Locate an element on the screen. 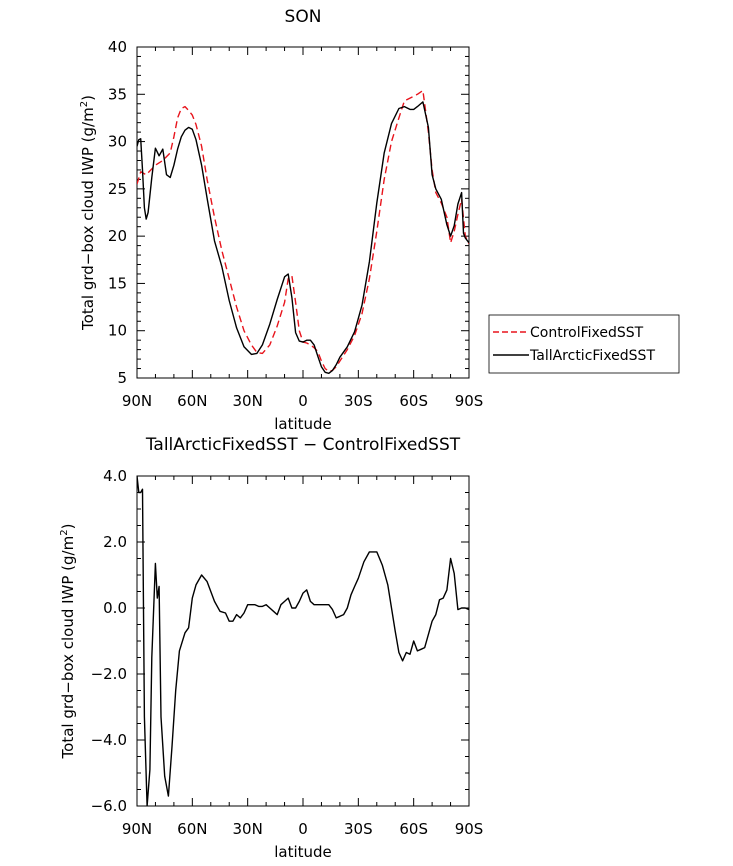 The width and height of the screenshot is (733, 866). y-tick-label: 25 is located at coordinates (117, 189).